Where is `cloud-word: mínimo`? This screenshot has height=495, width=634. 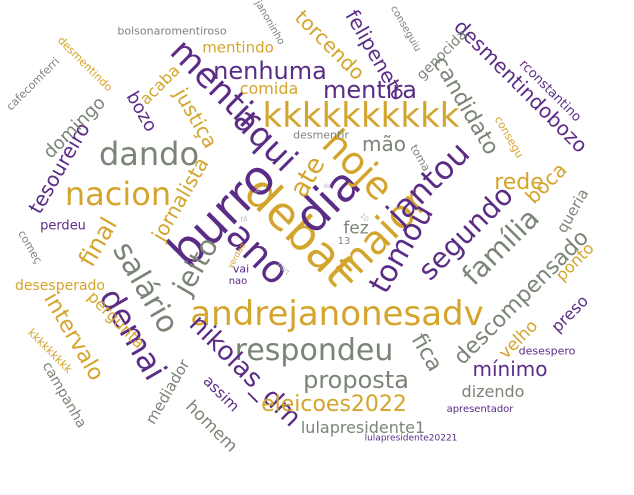 cloud-word: mínimo is located at coordinates (510, 369).